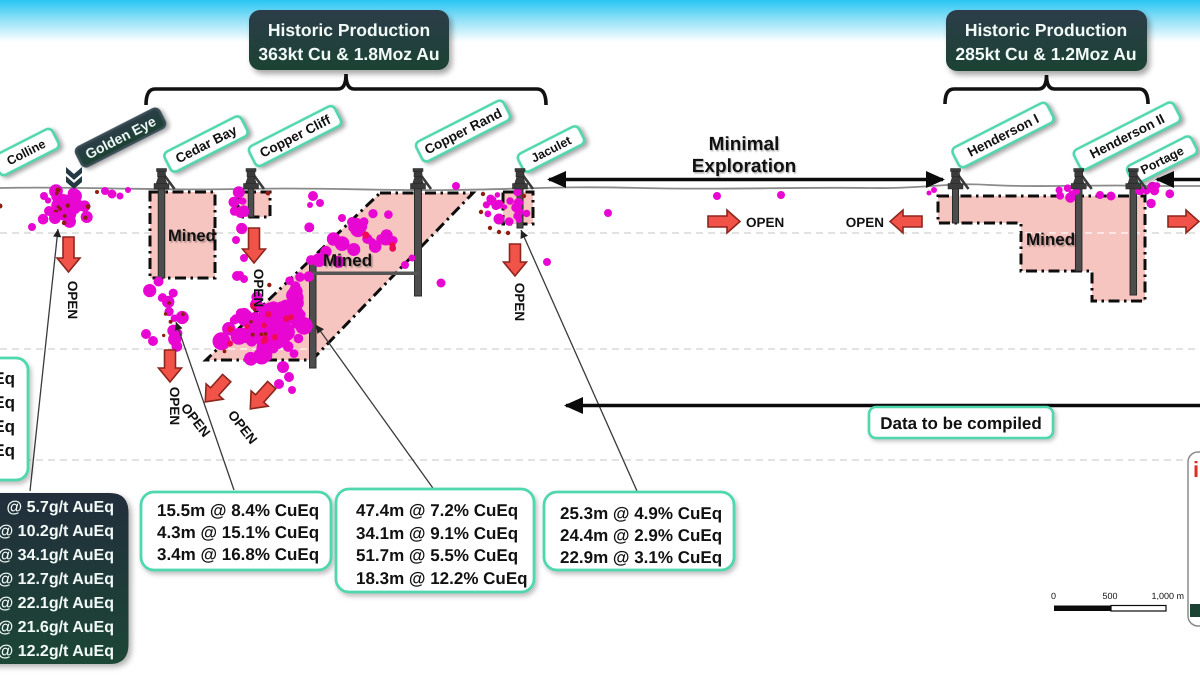  Describe the element at coordinates (7, 378) in the screenshot. I see `svg-text: 8.3m @ 6.2% CuEq` at that location.